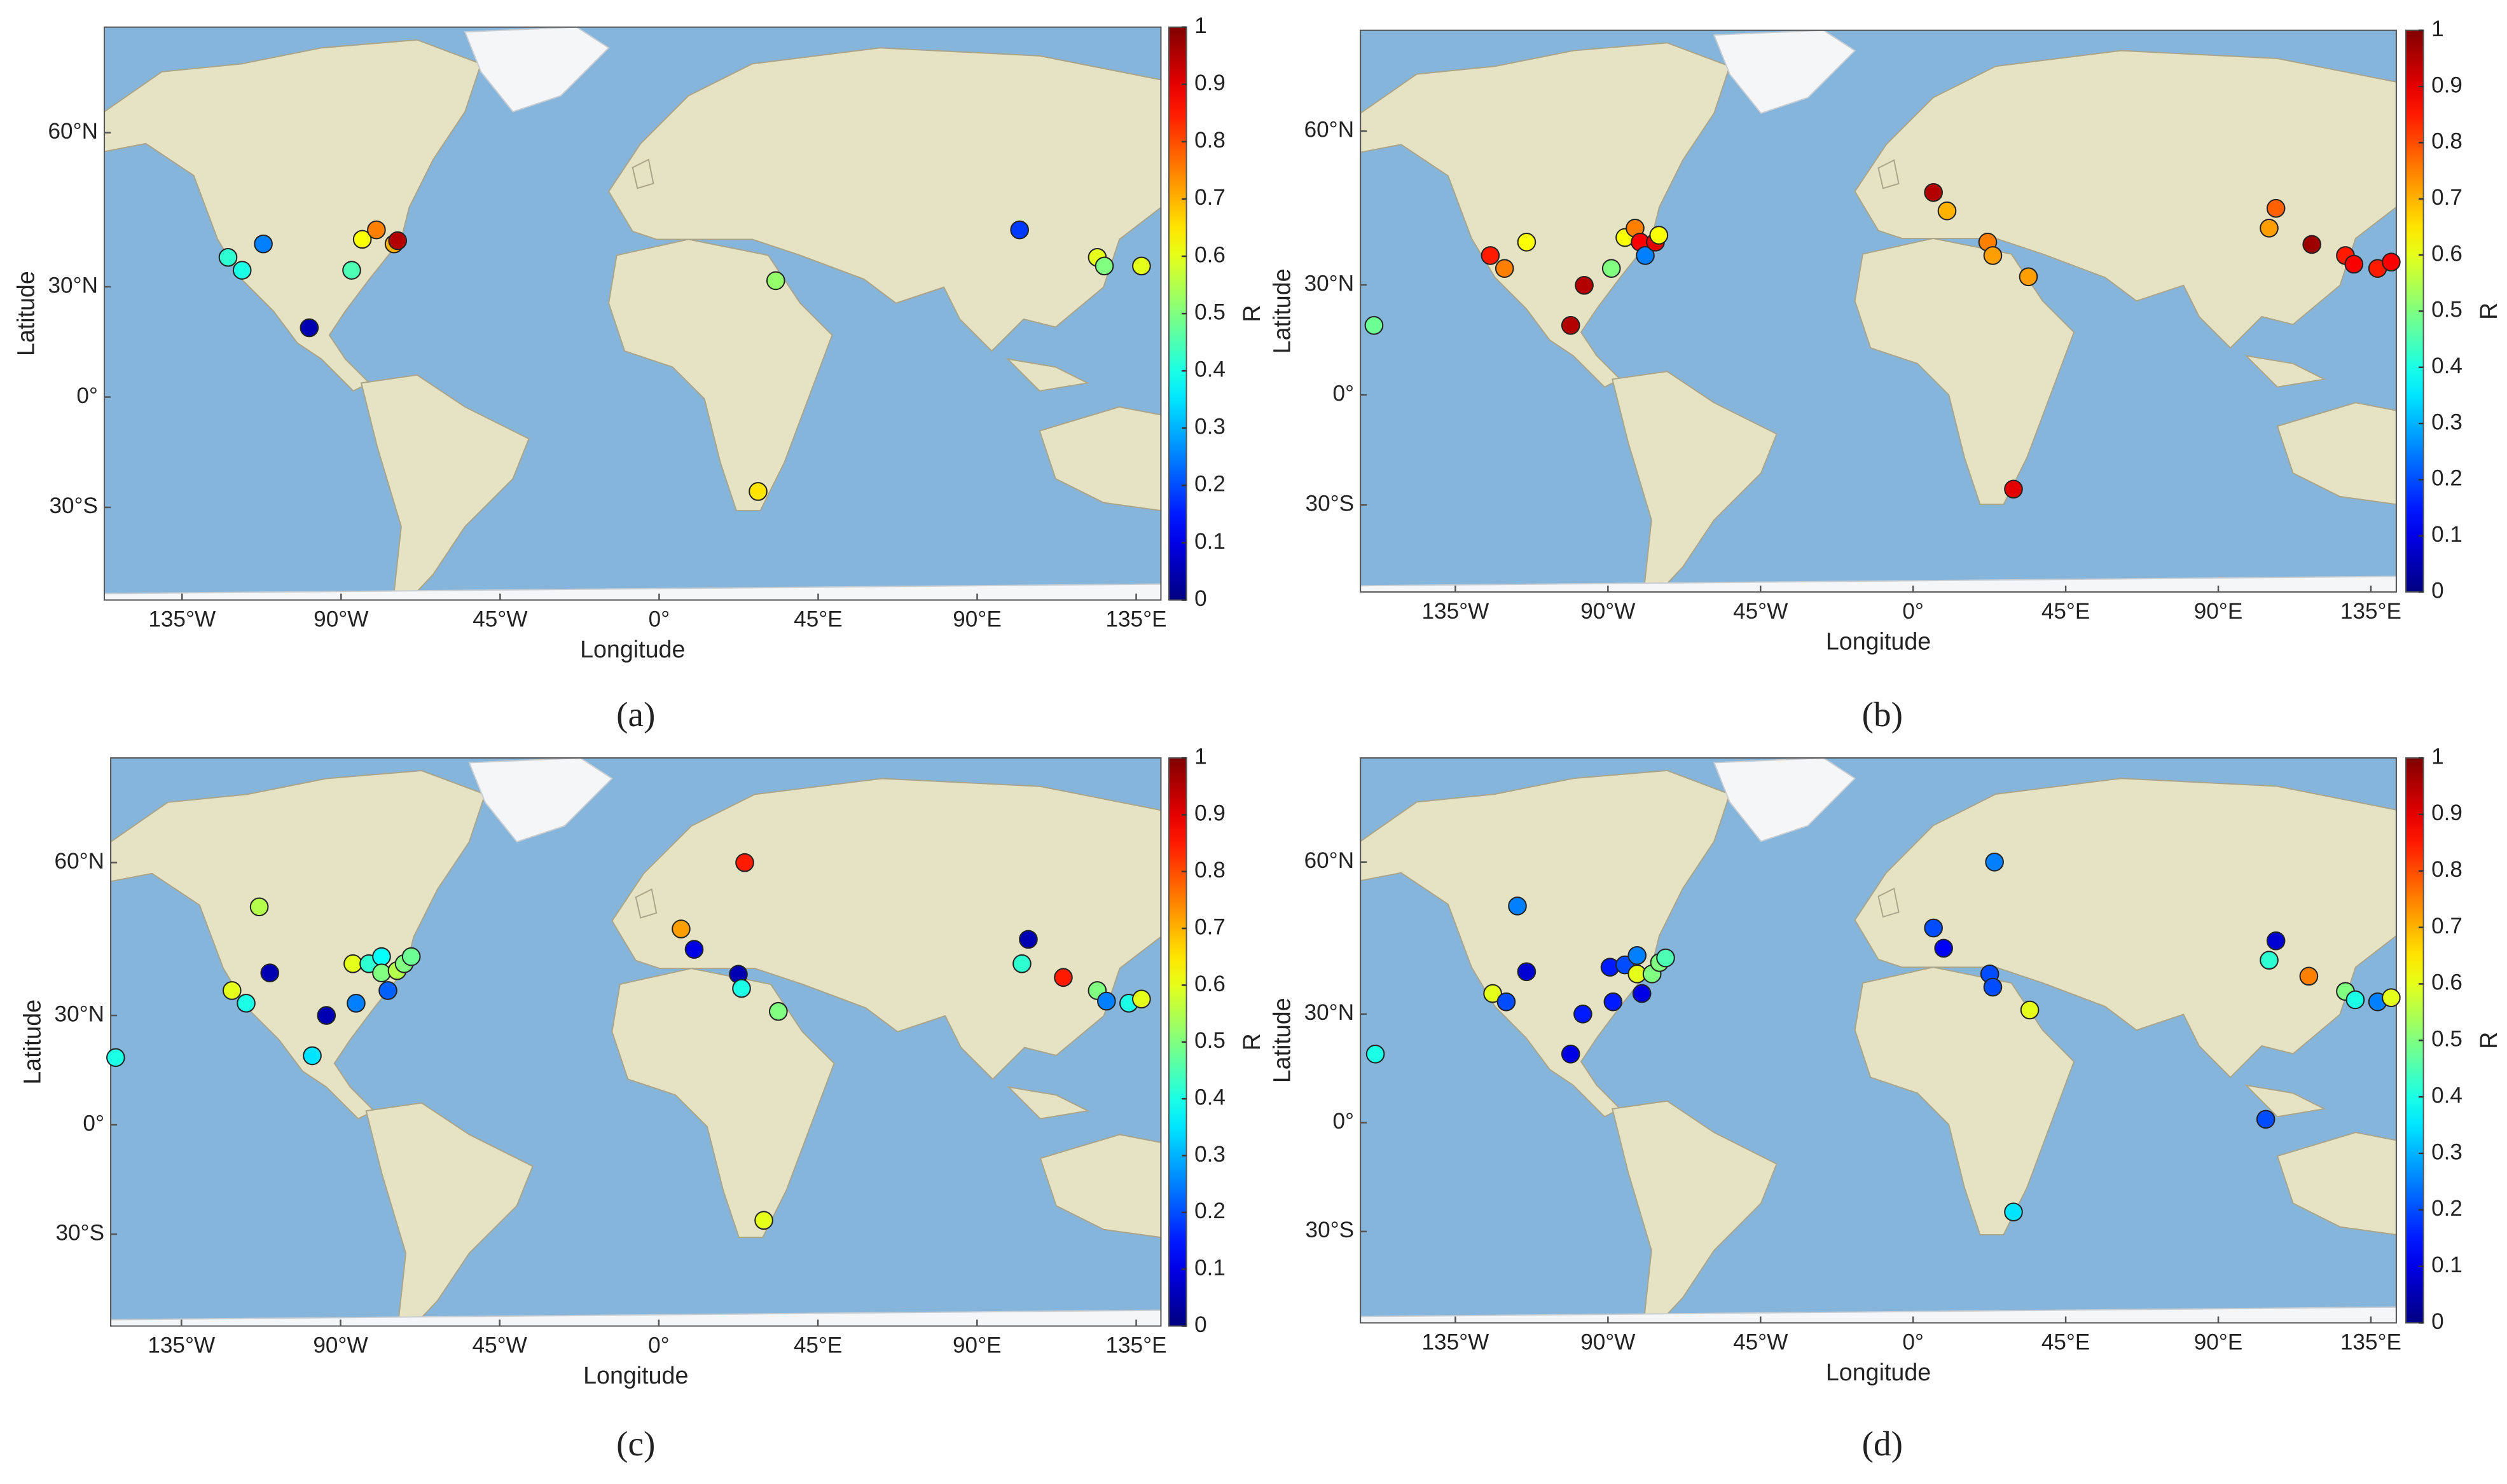 This screenshot has width=2507, height=1484. What do you see at coordinates (1210, 1040) in the screenshot?
I see `colorbar-tick-label: 0.5` at bounding box center [1210, 1040].